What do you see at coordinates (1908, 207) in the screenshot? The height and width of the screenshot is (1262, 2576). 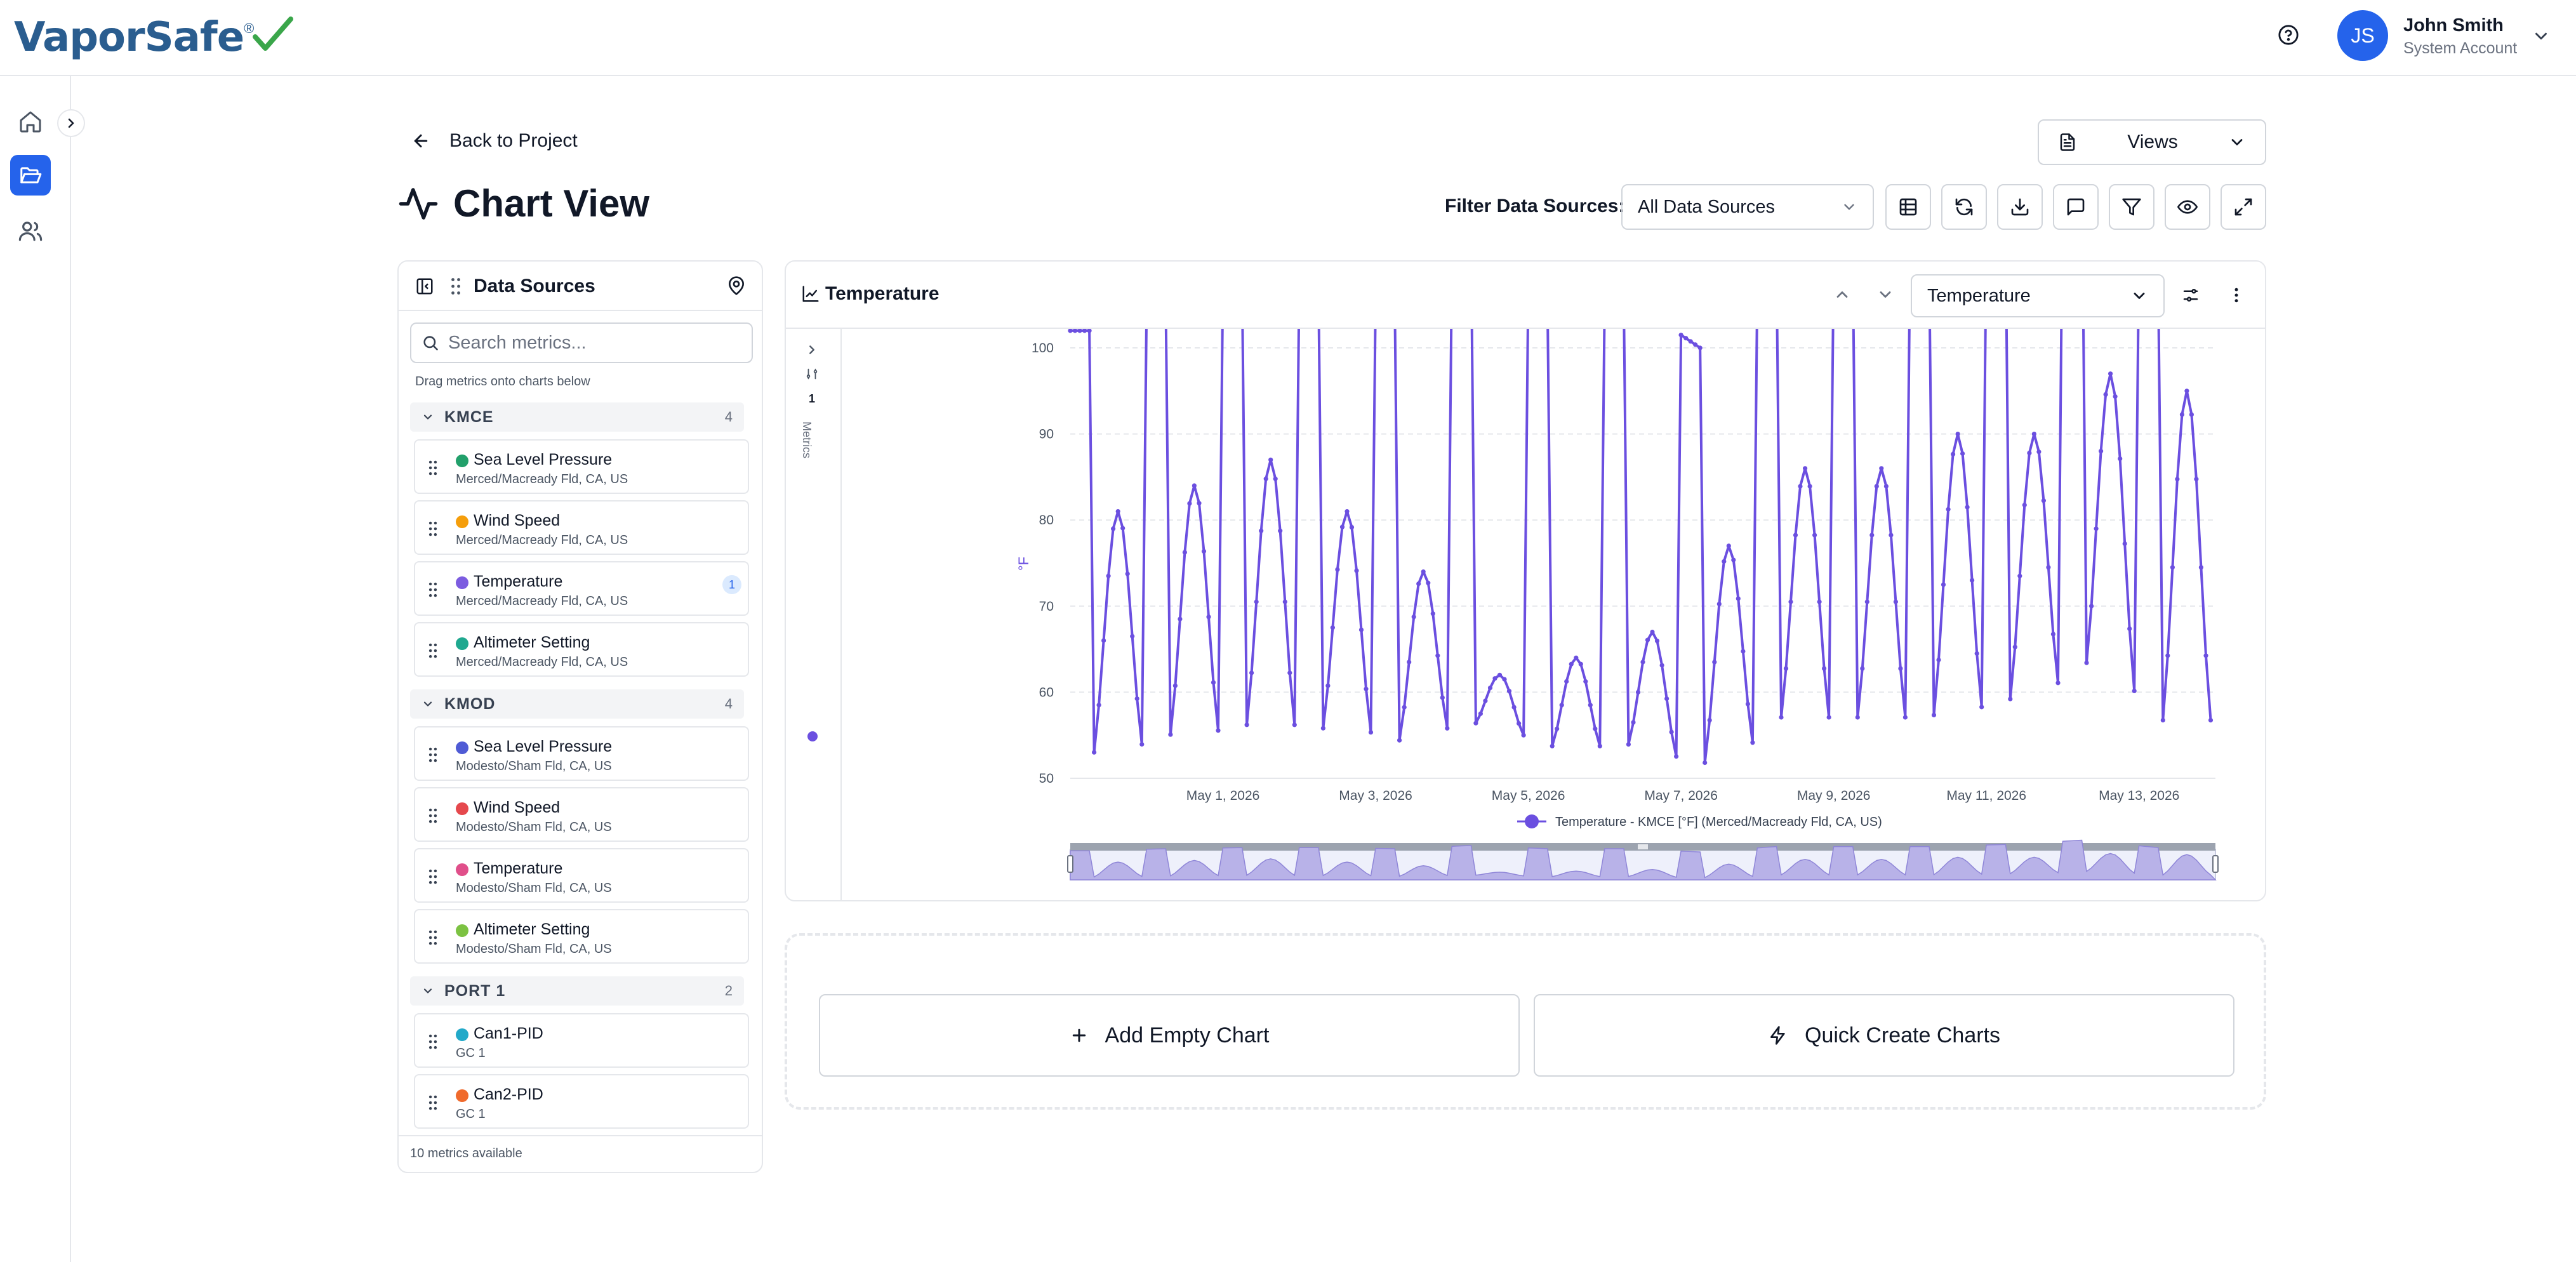 I see `table-view-button` at bounding box center [1908, 207].